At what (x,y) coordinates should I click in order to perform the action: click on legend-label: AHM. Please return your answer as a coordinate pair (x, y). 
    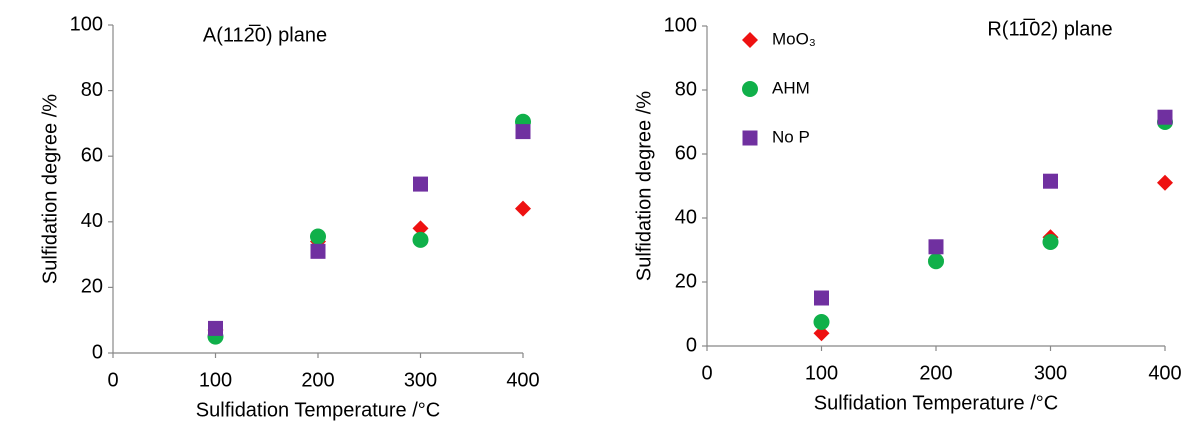
    Looking at the image, I should click on (791, 87).